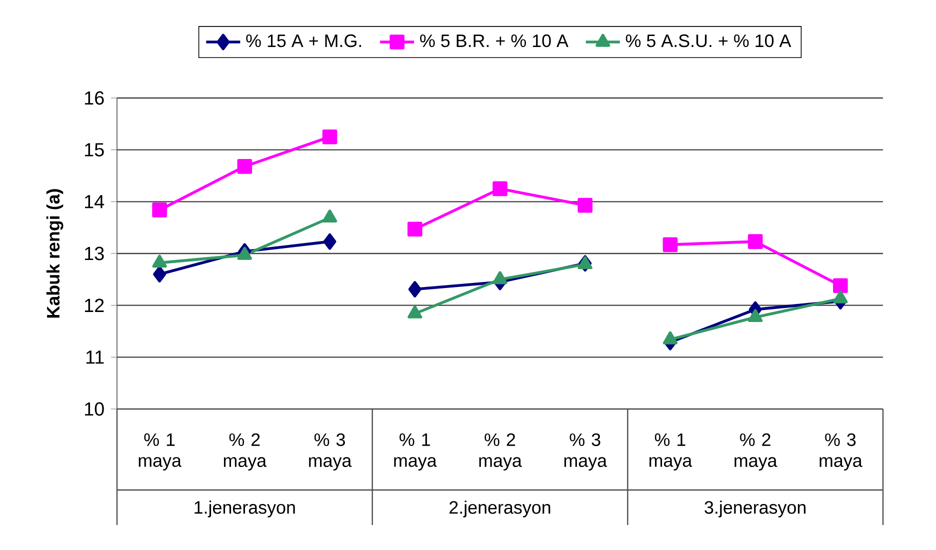 This screenshot has height=550, width=936. Describe the element at coordinates (94, 305) in the screenshot. I see `y-tick-label: 12` at that location.